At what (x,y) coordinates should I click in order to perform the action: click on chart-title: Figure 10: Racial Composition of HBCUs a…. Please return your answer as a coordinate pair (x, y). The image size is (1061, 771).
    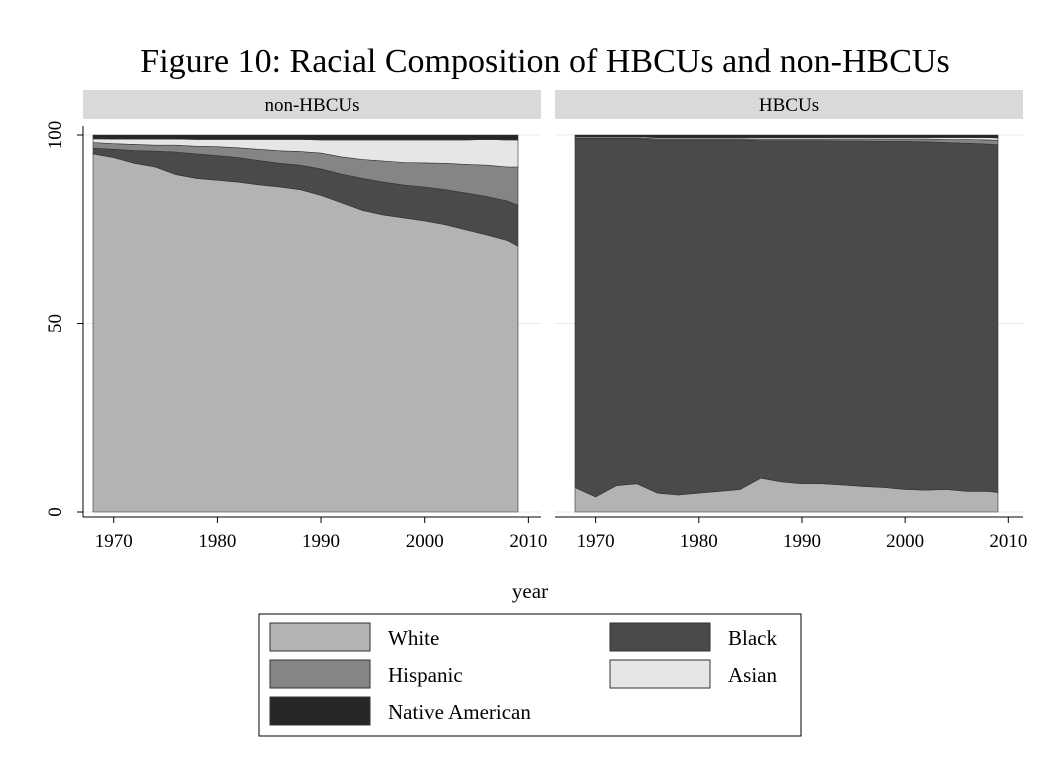
    Looking at the image, I should click on (544, 61).